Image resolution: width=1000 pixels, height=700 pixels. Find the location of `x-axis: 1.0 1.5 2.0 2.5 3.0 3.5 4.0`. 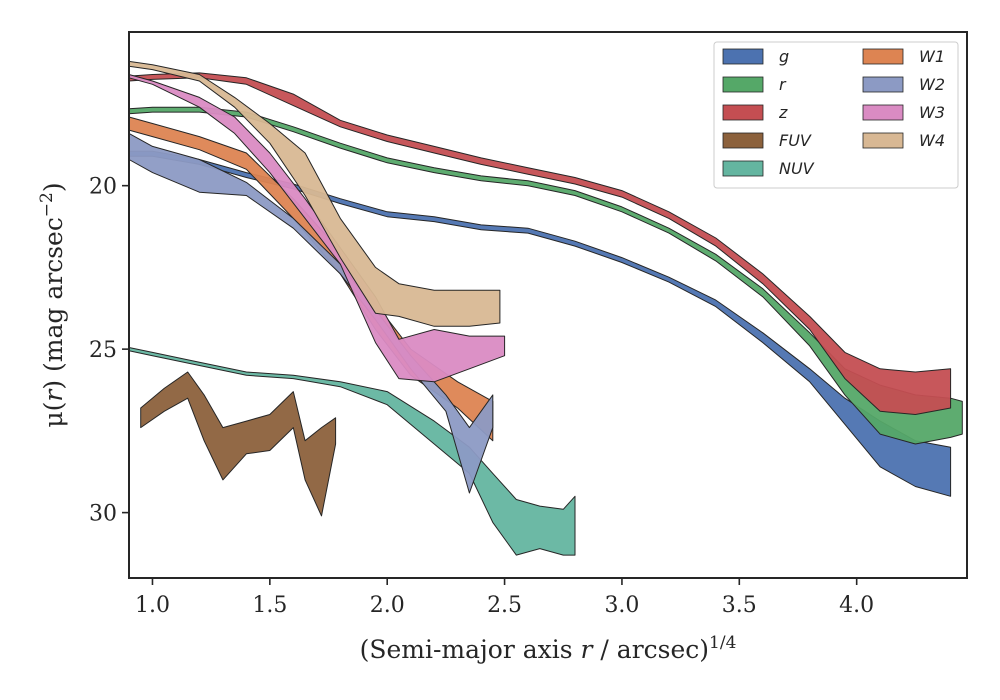

x-axis: 1.0 1.5 2.0 2.5 3.0 3.5 4.0 is located at coordinates (504, 598).